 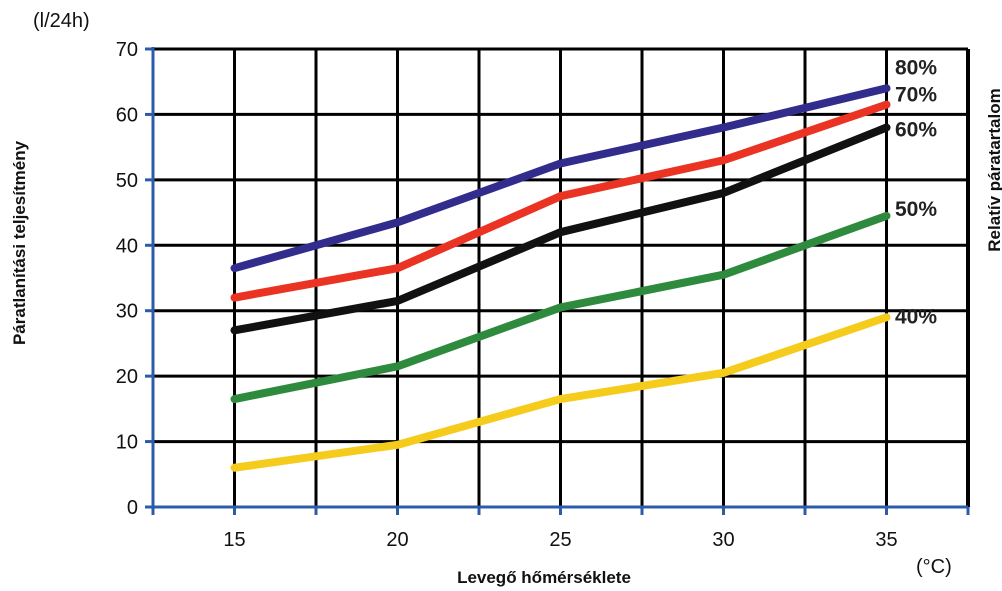 What do you see at coordinates (127, 50) in the screenshot?
I see `y-tick-label: 70` at bounding box center [127, 50].